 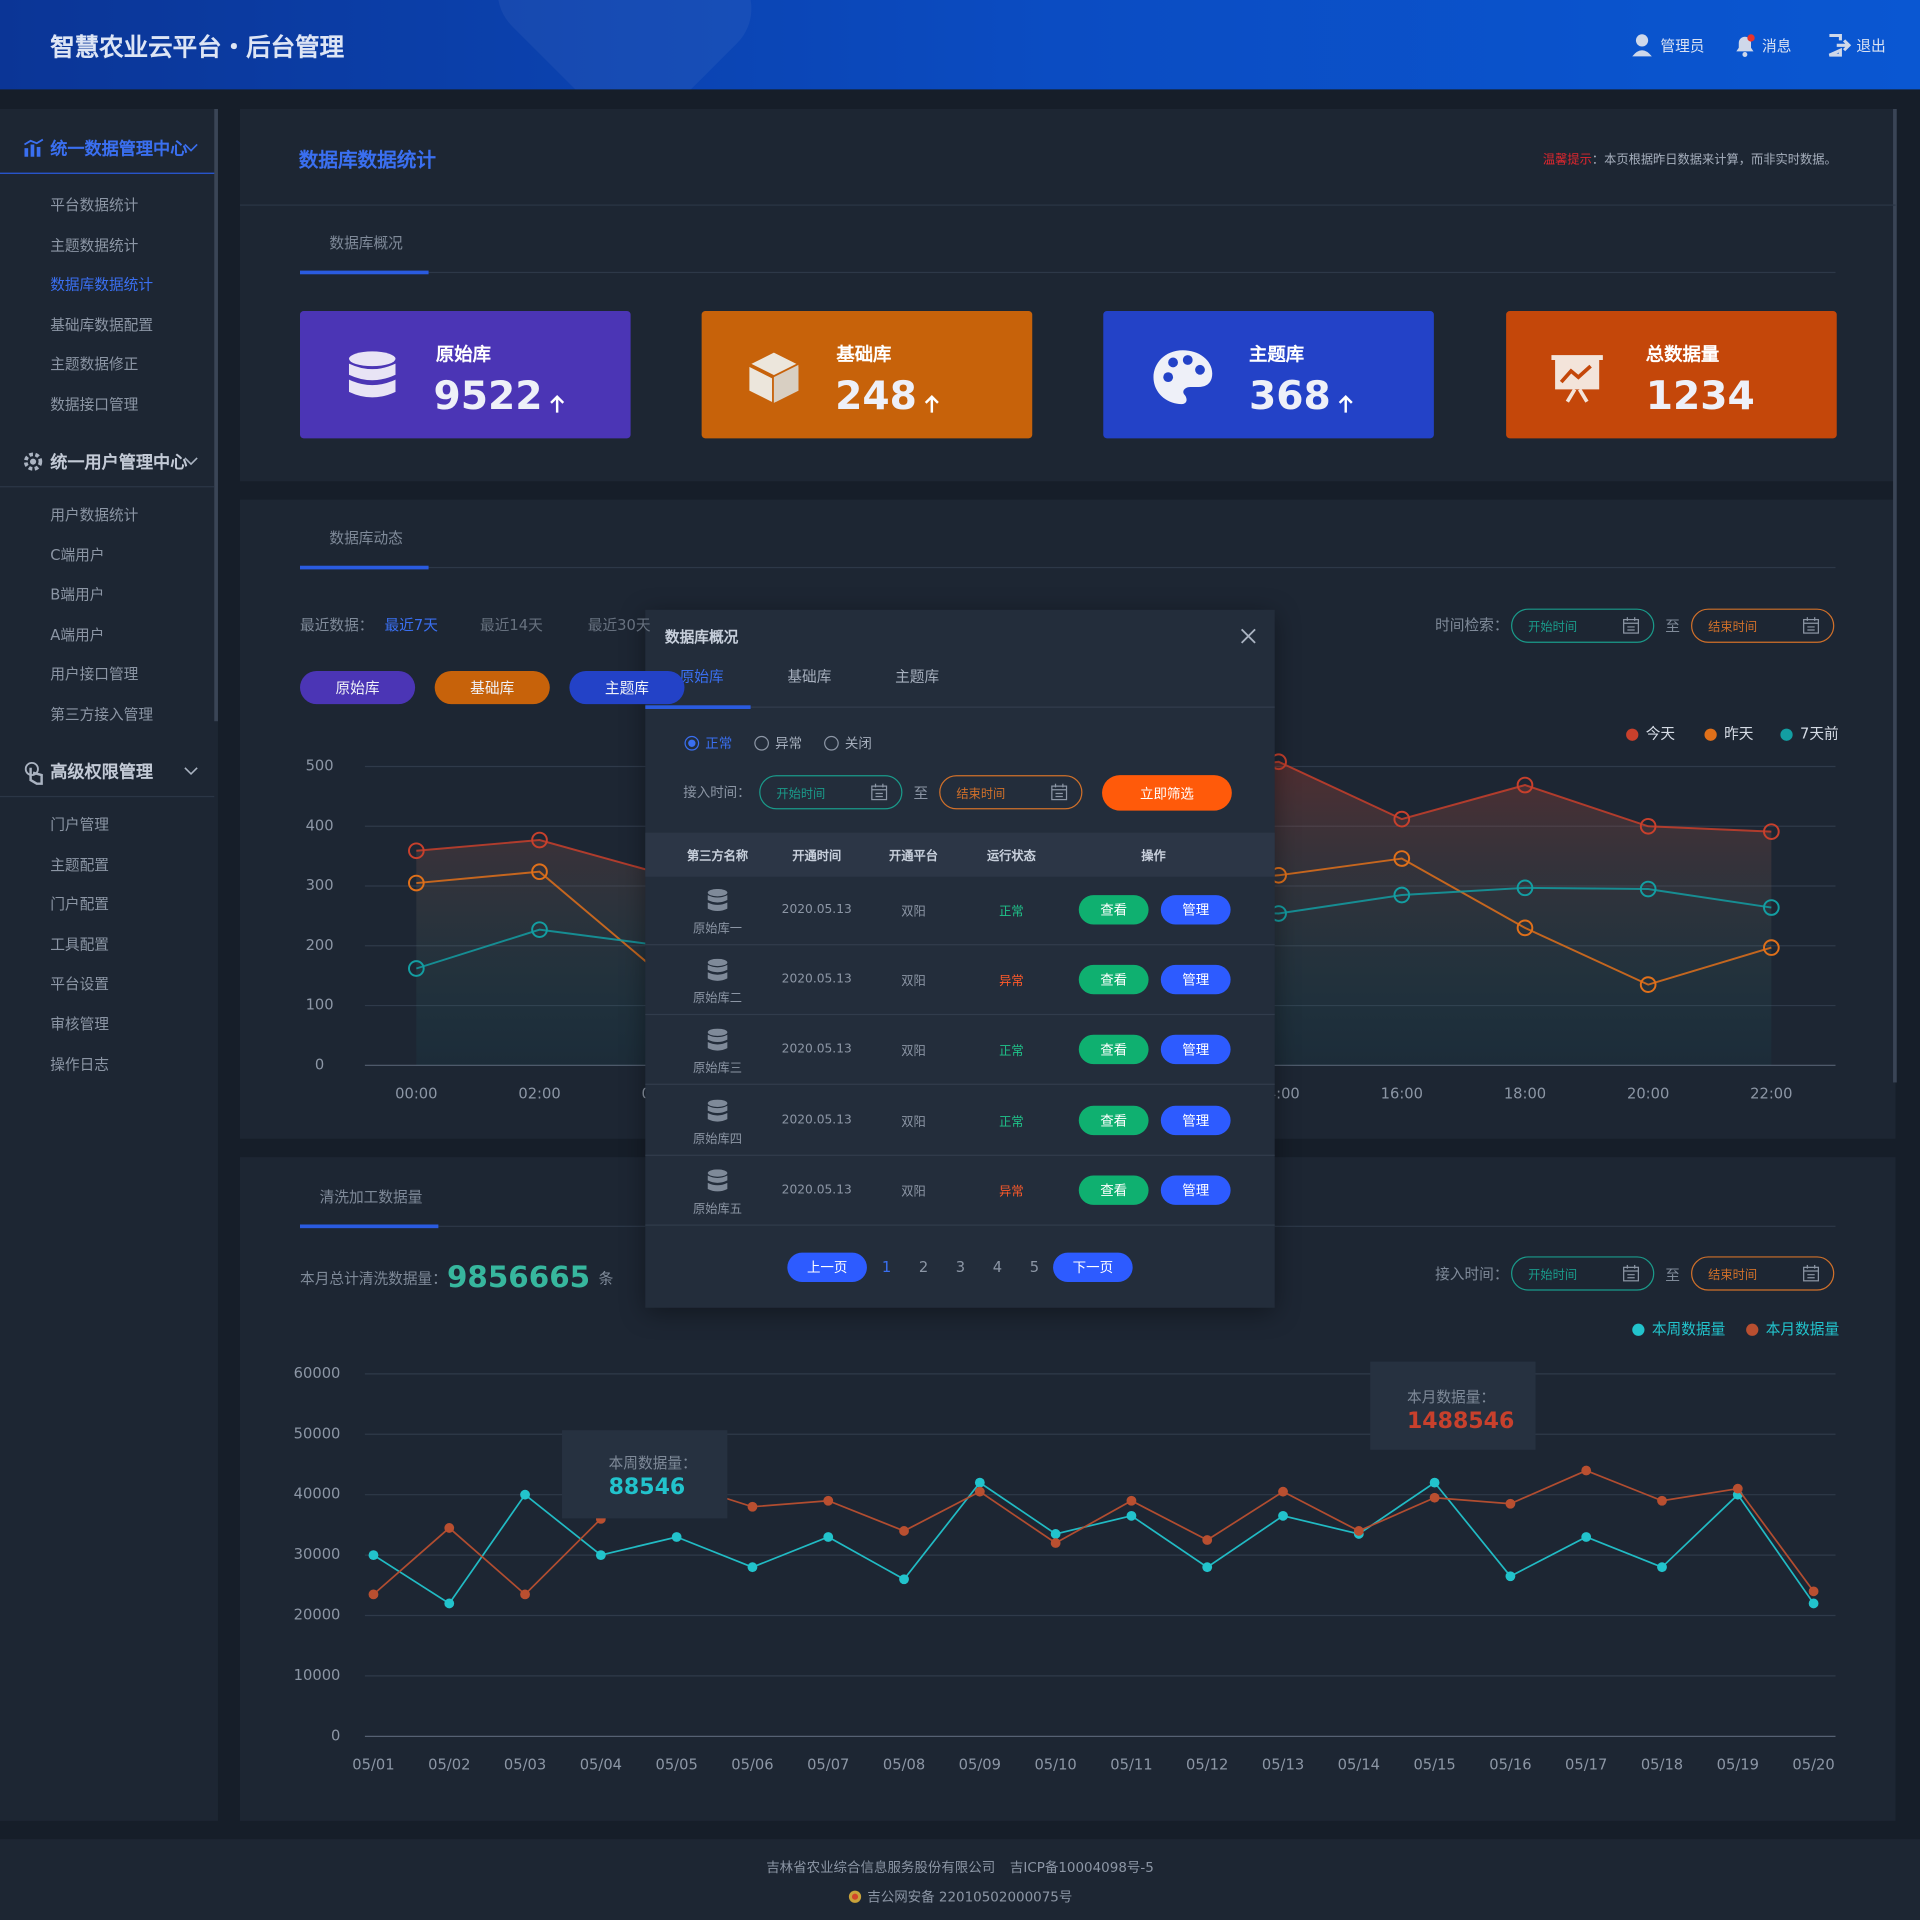 What do you see at coordinates (119, 149) in the screenshot?
I see `sidebar-group-title: 统一数据管理中心` at bounding box center [119, 149].